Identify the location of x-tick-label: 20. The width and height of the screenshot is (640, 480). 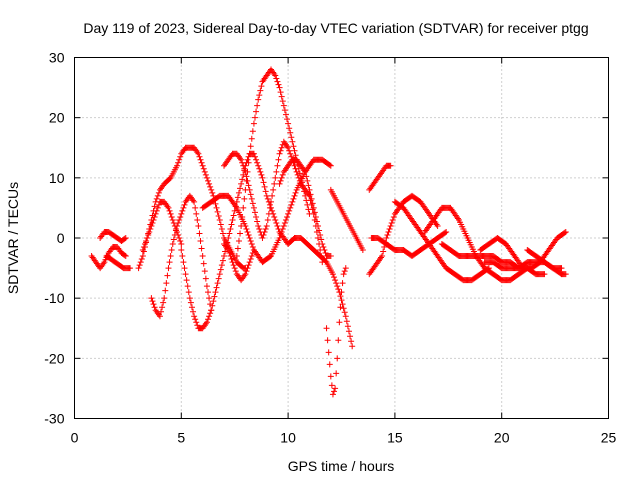
(502, 438).